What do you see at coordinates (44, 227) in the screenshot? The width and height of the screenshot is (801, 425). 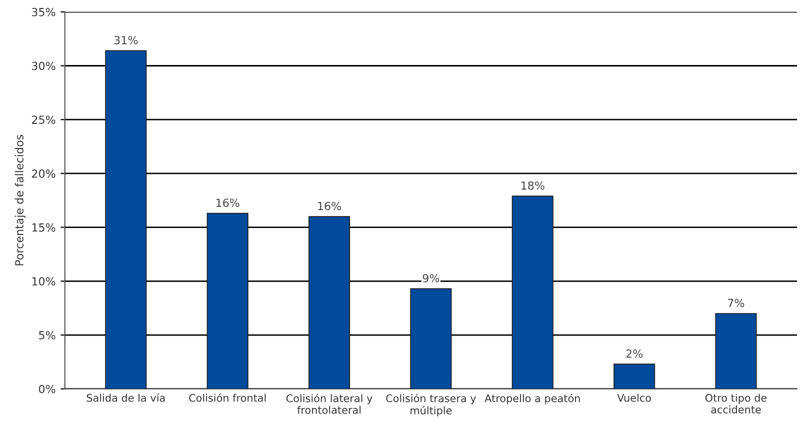 I see `y-tick-label: 15%` at bounding box center [44, 227].